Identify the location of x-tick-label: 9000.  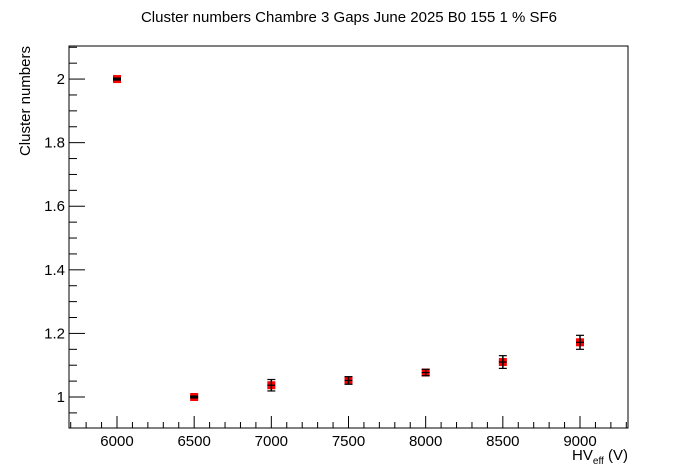
(579, 441).